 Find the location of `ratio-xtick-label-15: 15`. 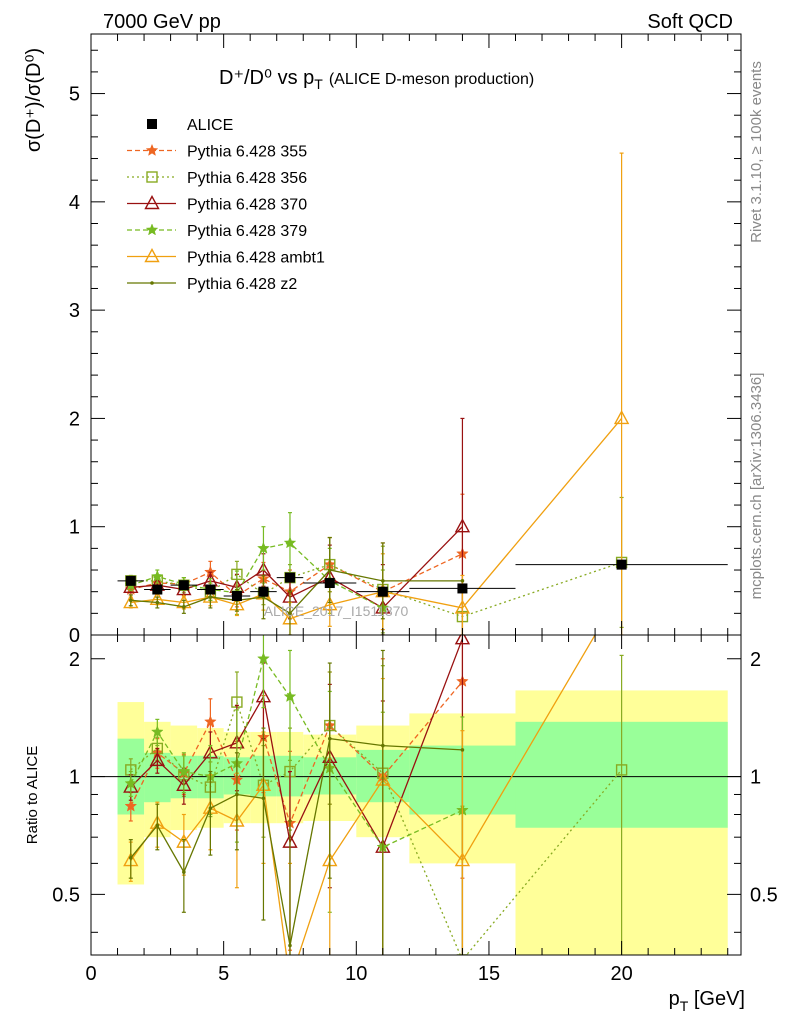

ratio-xtick-label-15: 15 is located at coordinates (489, 974).